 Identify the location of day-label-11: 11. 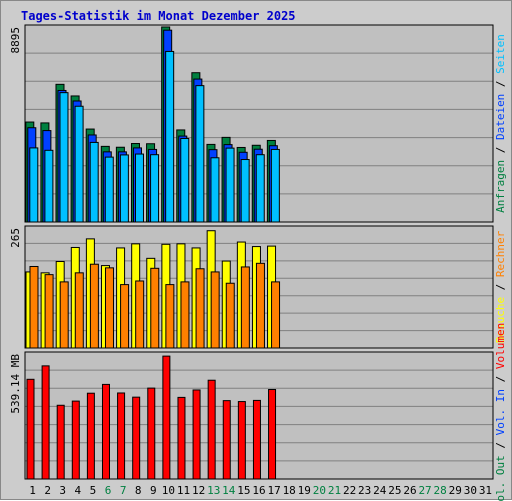
(183, 490).